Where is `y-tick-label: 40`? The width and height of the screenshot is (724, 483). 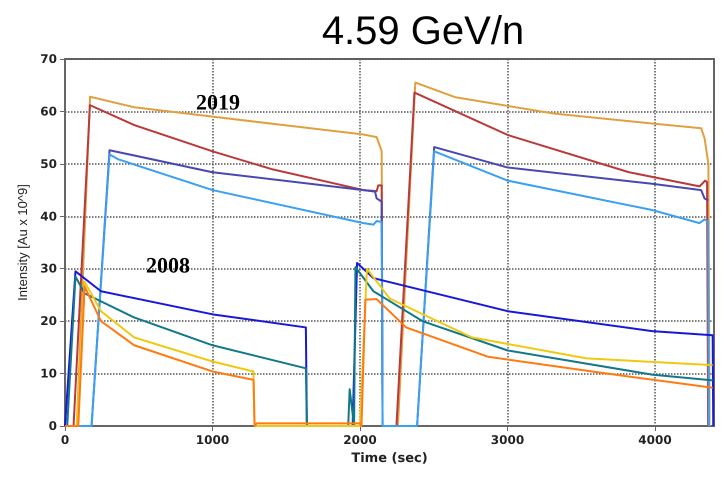 y-tick-label: 40 is located at coordinates (48, 216).